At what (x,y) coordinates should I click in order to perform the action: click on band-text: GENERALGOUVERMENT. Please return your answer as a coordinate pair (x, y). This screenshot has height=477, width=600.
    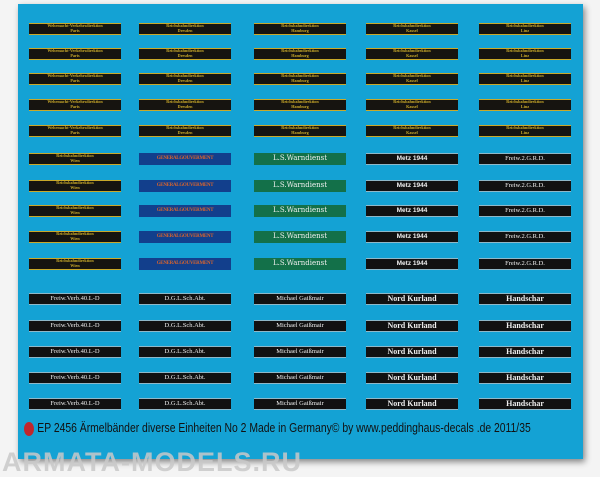
    Looking at the image, I should click on (185, 159).